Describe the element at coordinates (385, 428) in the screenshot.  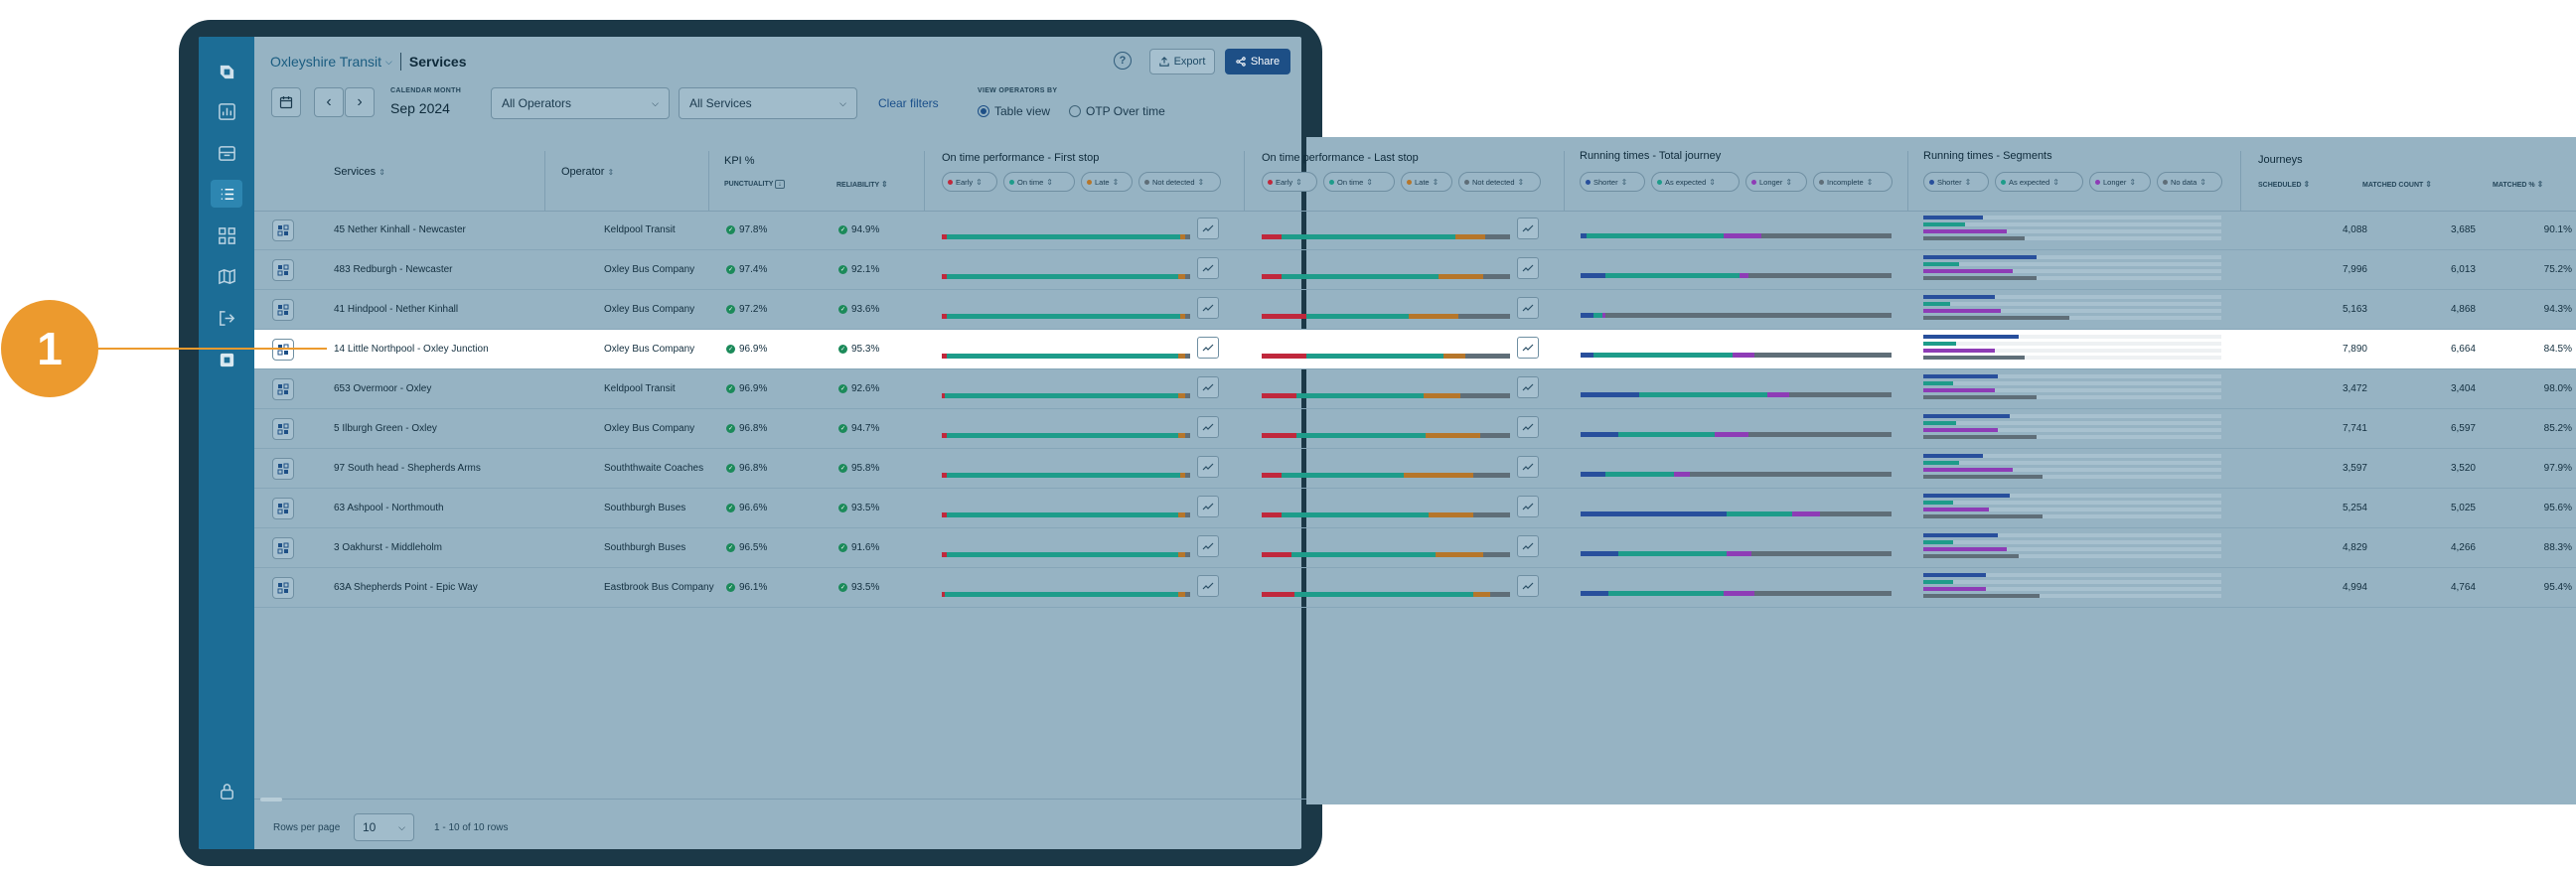
I see `service-name: 5 Ilburgh Green - Oxley` at that location.